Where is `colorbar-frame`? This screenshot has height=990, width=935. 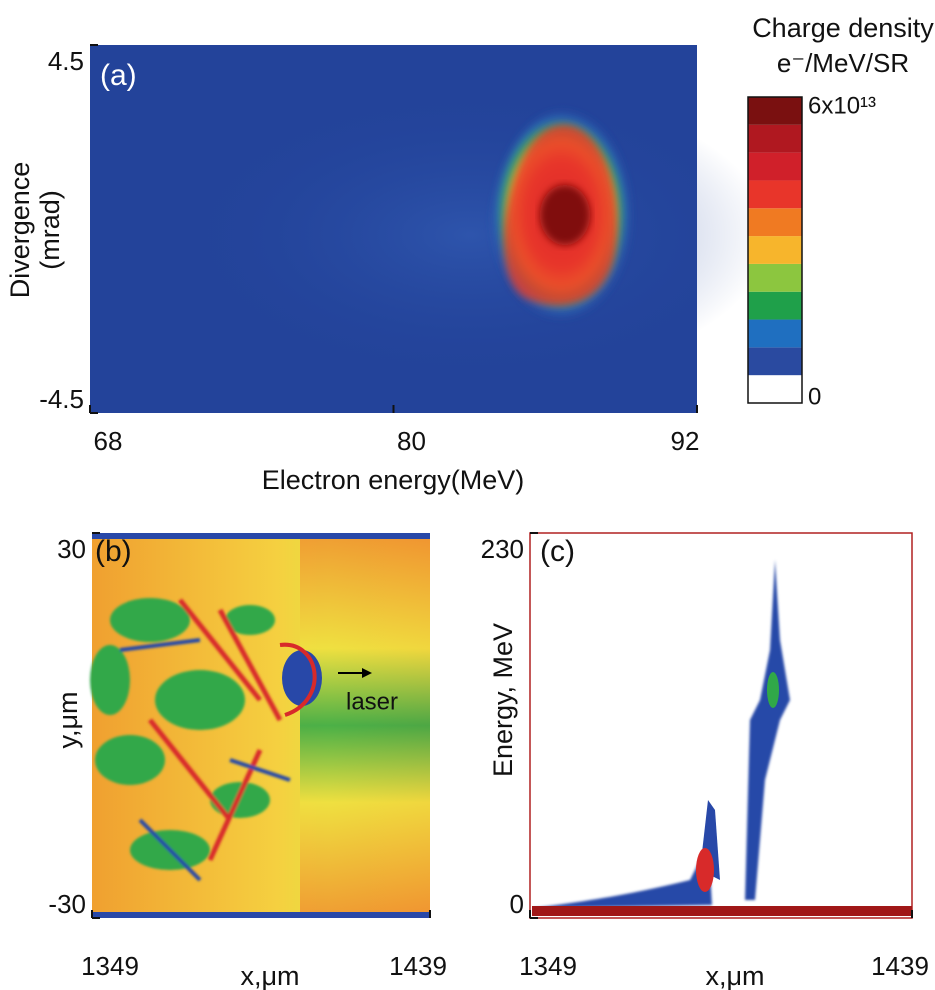
colorbar-frame is located at coordinates (775, 250).